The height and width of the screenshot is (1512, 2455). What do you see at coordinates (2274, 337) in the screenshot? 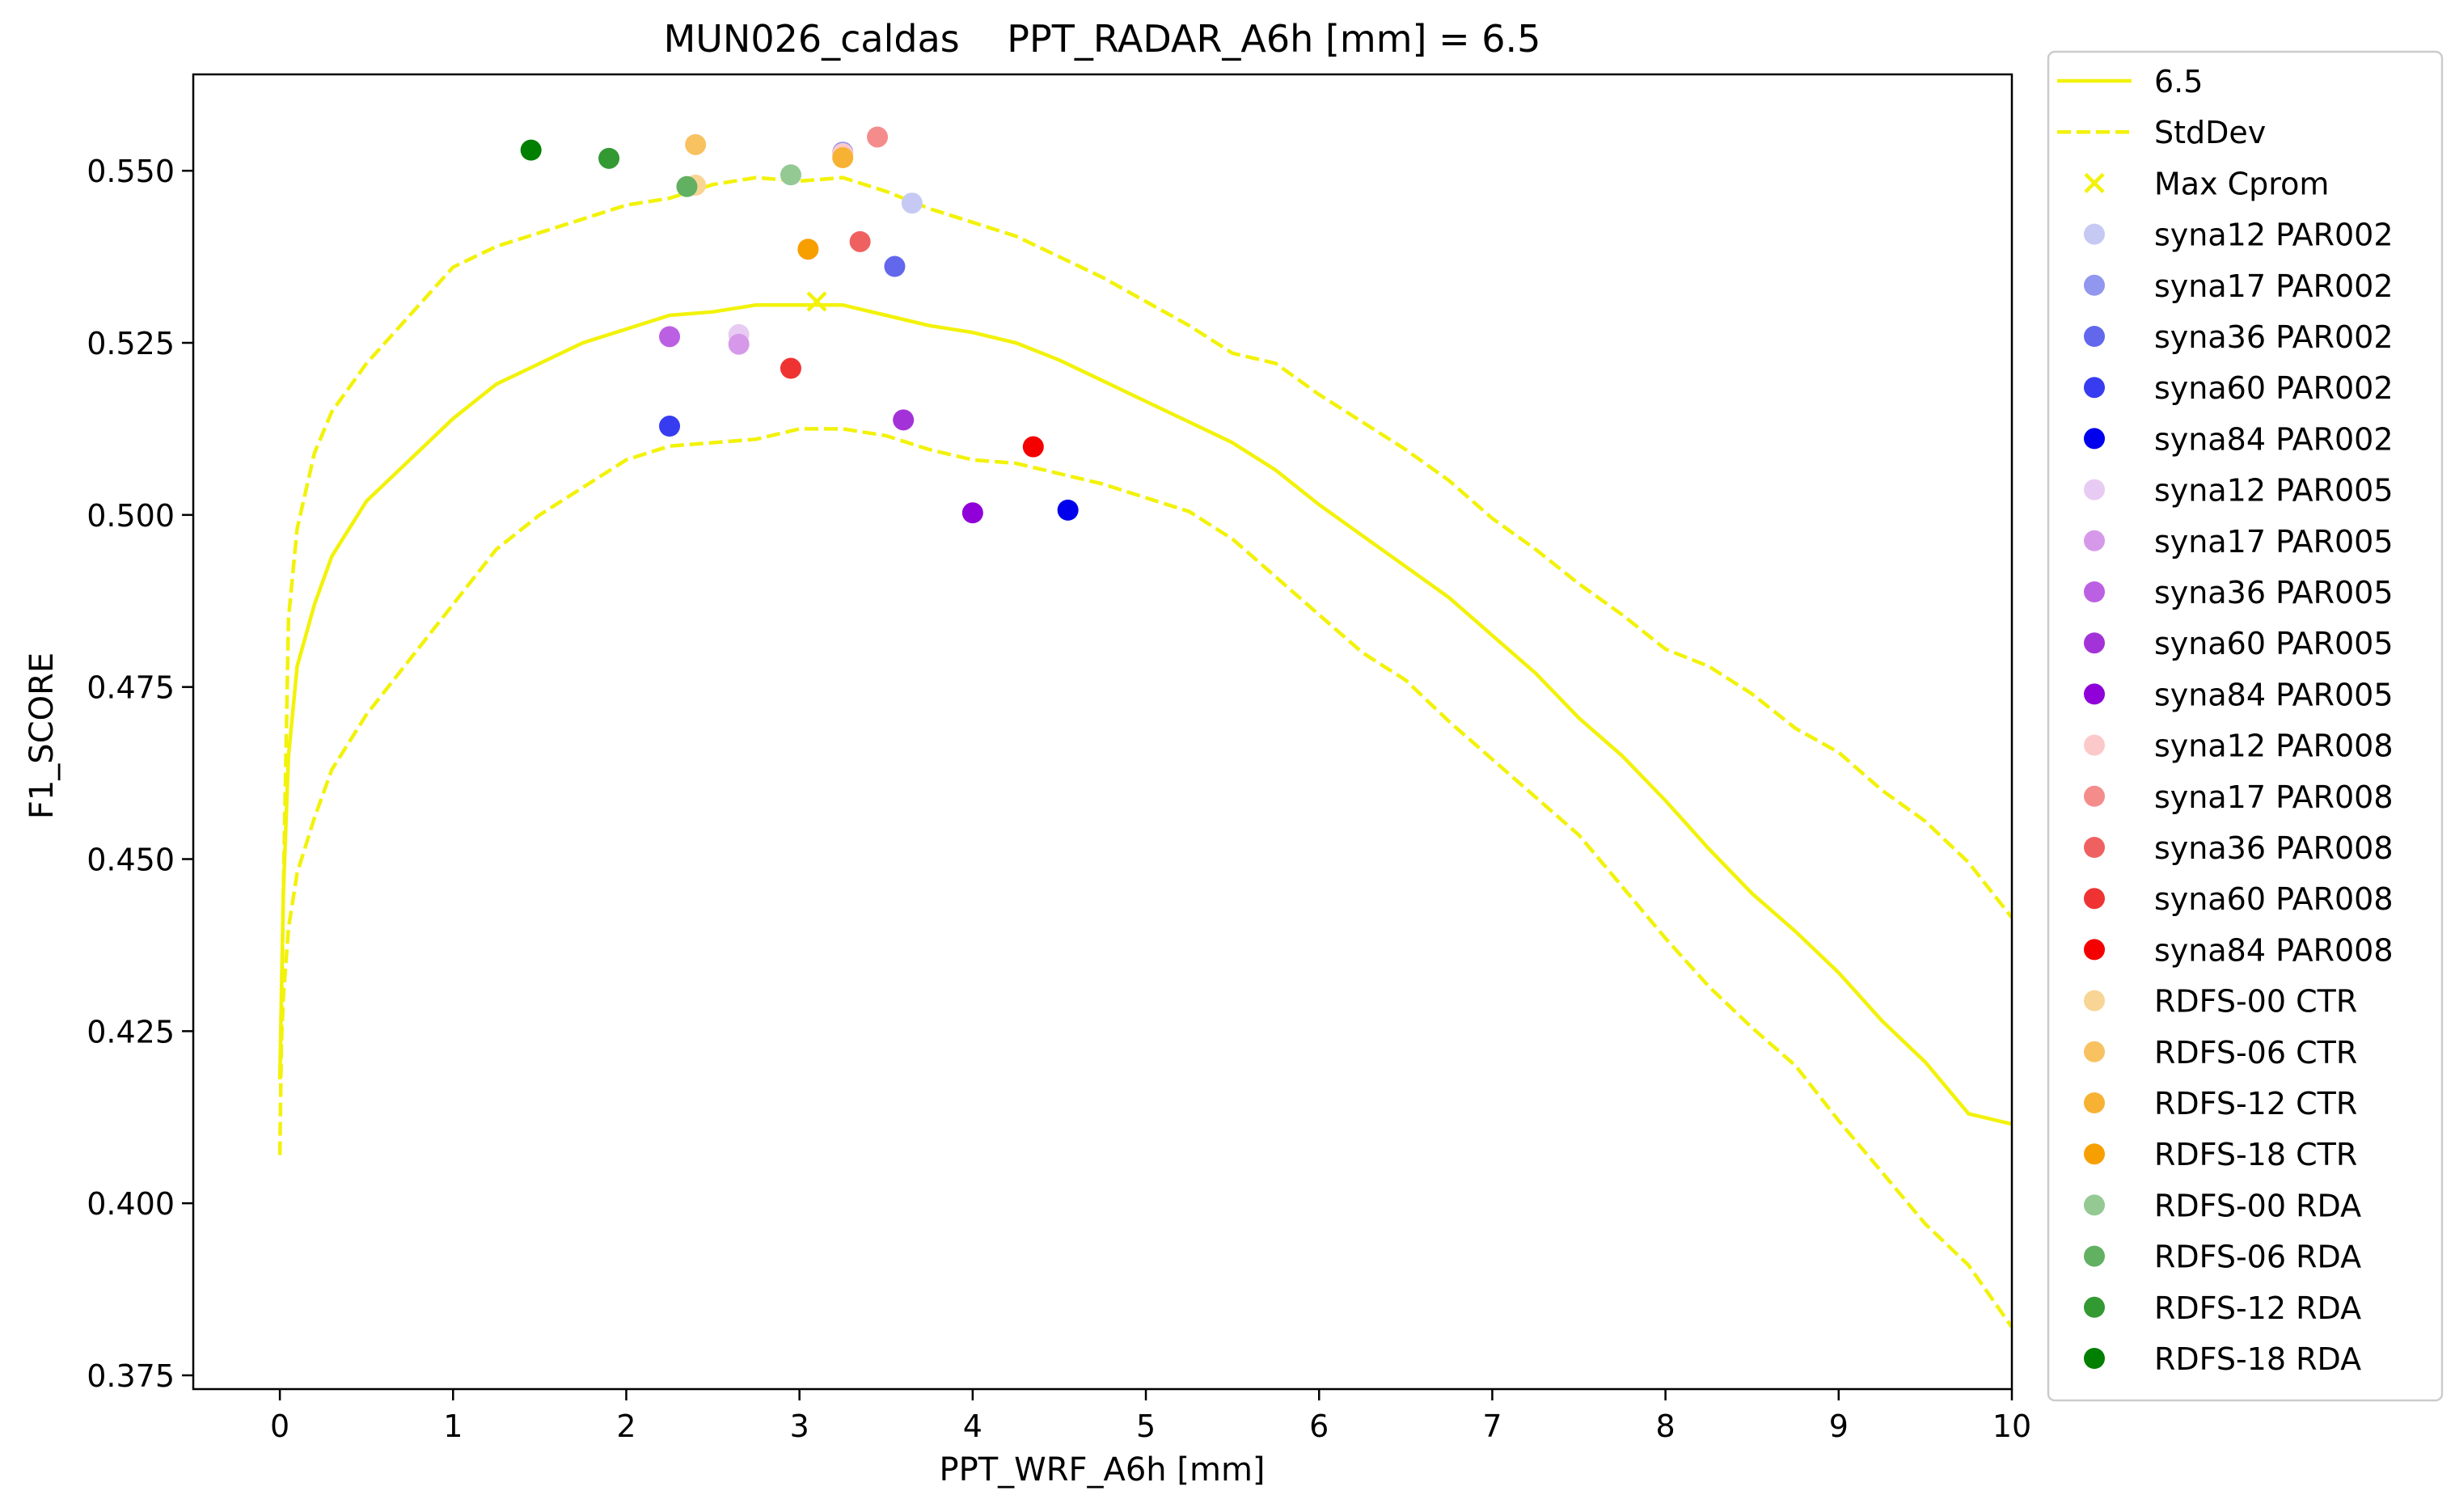
I see `legend-label: syna36 PAR002` at bounding box center [2274, 337].